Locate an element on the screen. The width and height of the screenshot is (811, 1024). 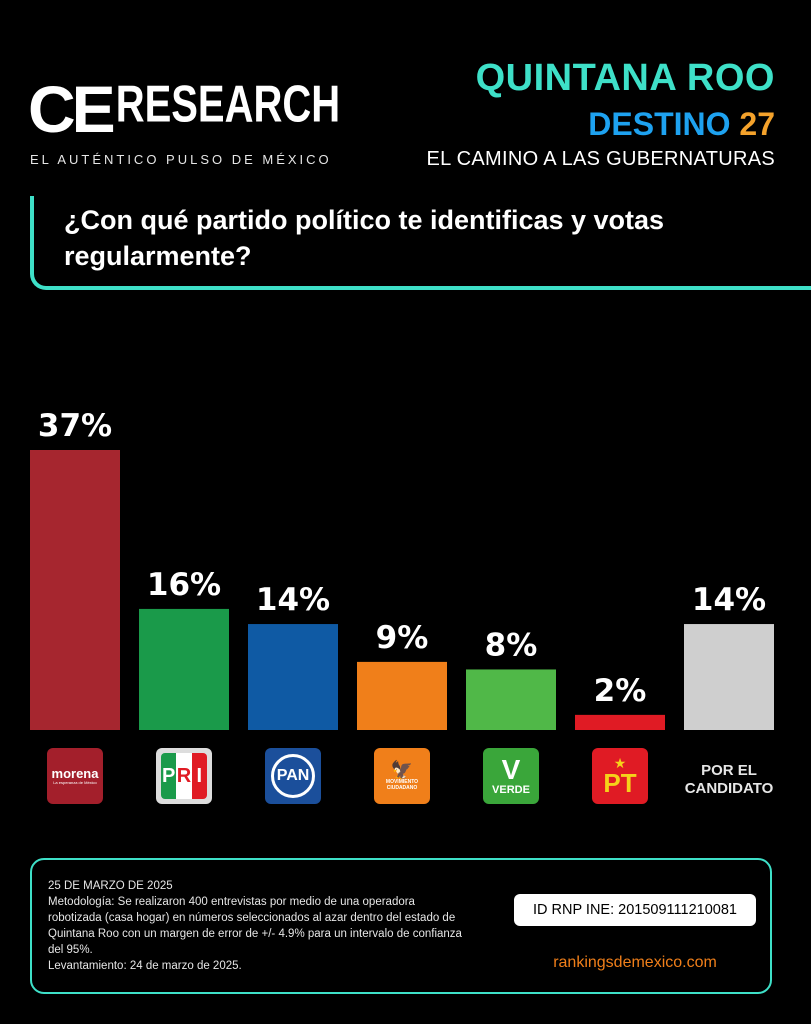
value-label-pt: 2% is located at coordinates (620, 691).